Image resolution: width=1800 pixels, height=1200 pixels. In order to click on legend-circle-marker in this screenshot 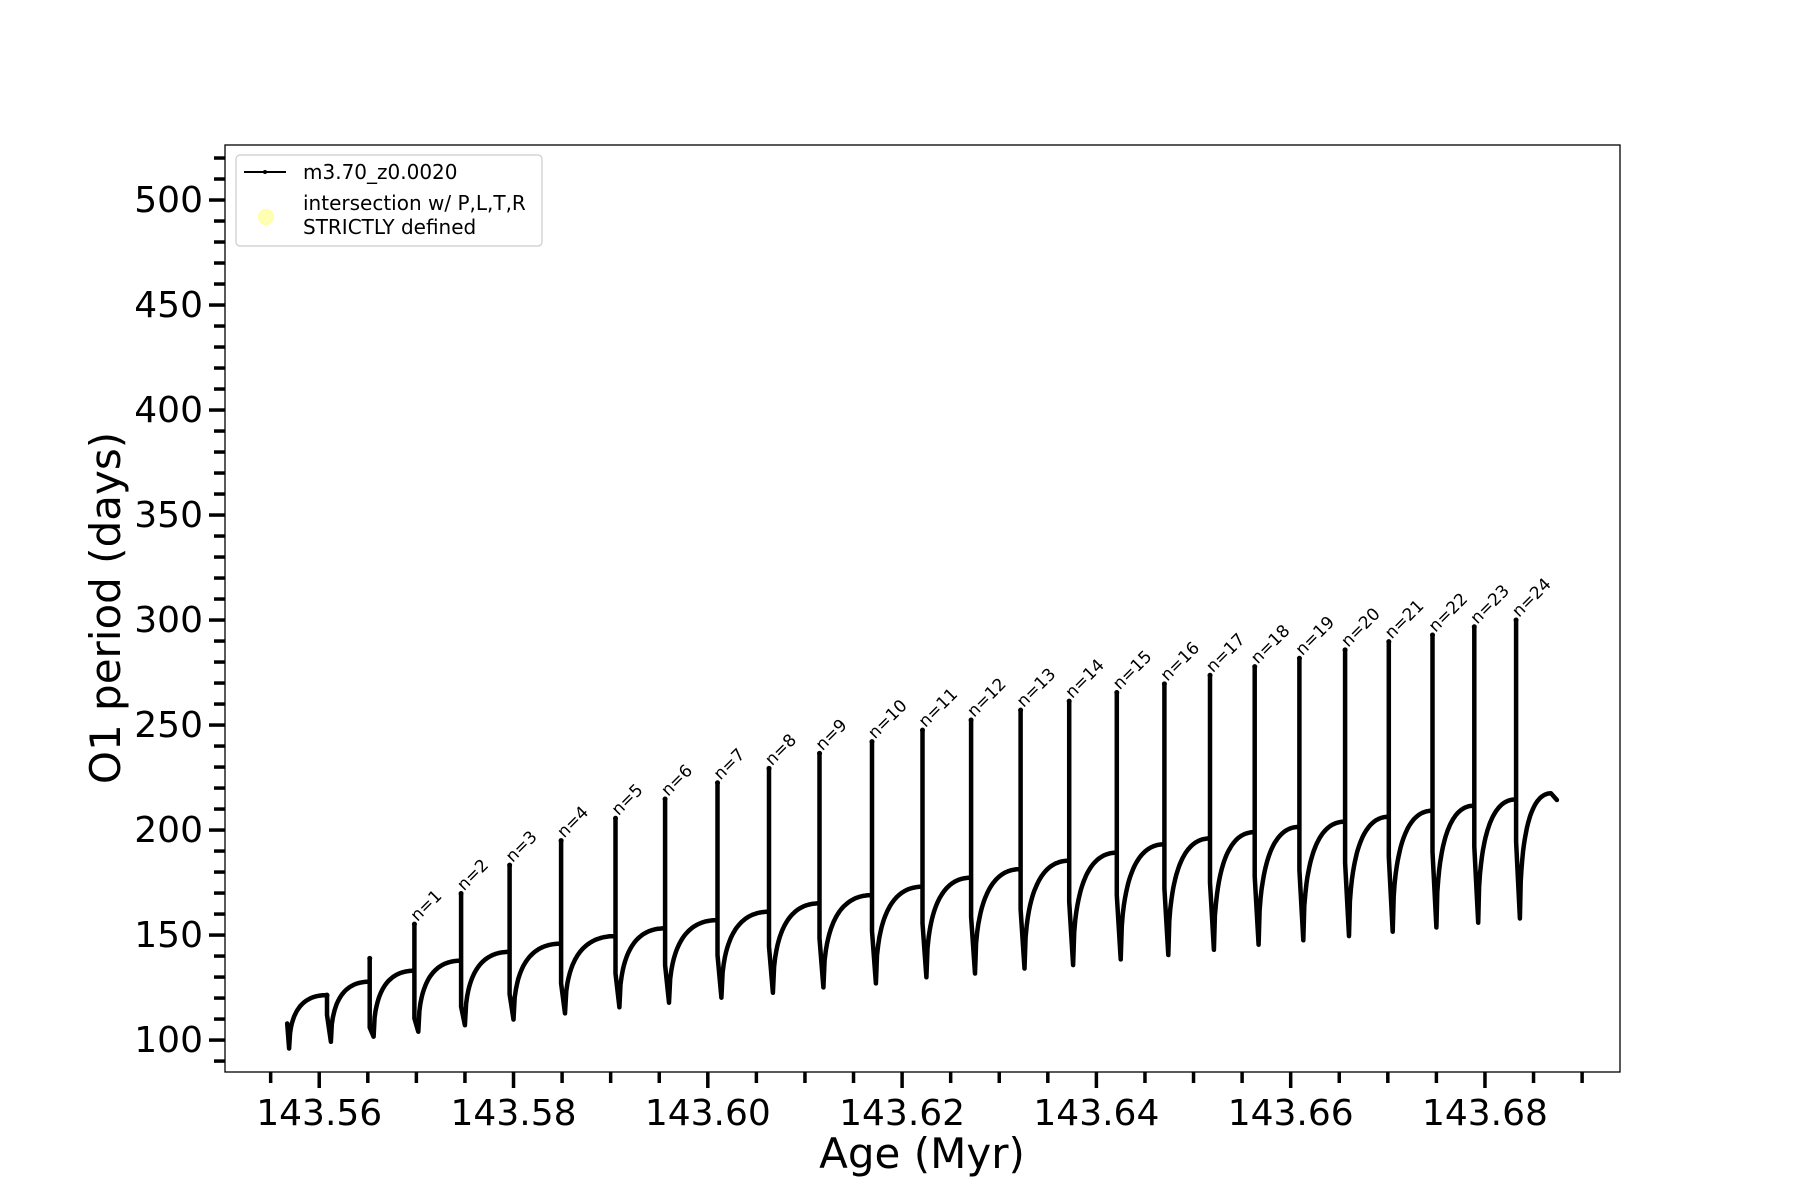, I will do `click(266, 217)`.